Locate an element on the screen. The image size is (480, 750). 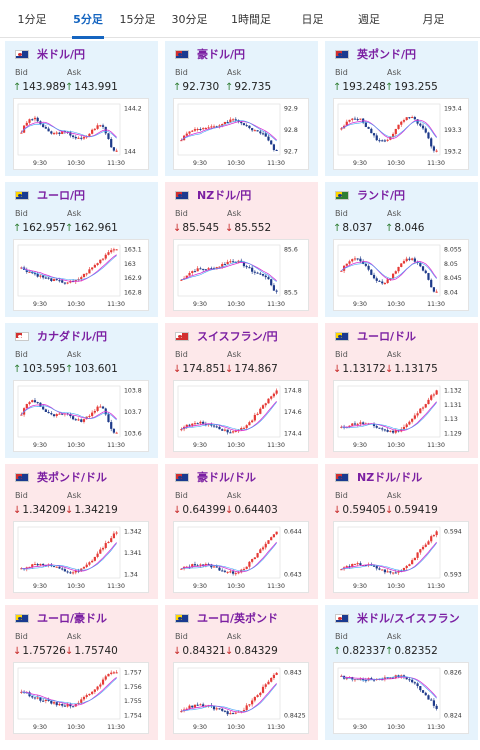
pair-title: 米ドル/円 is located at coordinates (61, 54).